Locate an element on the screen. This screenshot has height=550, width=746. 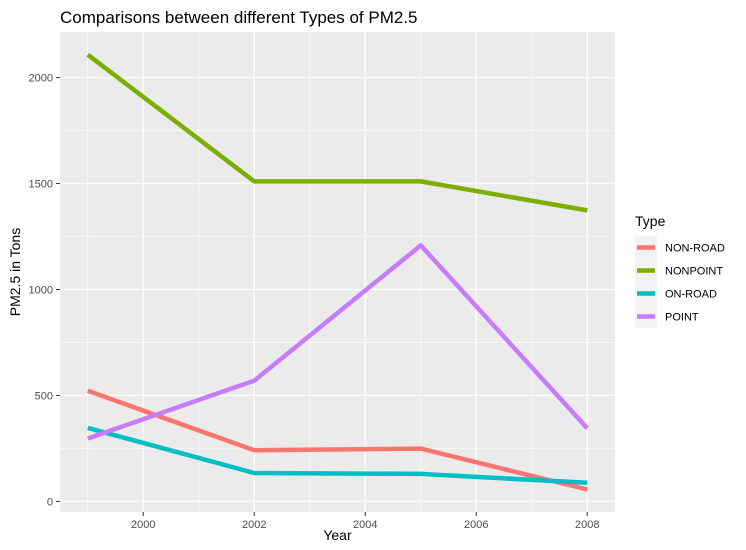
legend-items: NON-ROAD NONPOINT ON-ROAD POINT is located at coordinates (680, 282).